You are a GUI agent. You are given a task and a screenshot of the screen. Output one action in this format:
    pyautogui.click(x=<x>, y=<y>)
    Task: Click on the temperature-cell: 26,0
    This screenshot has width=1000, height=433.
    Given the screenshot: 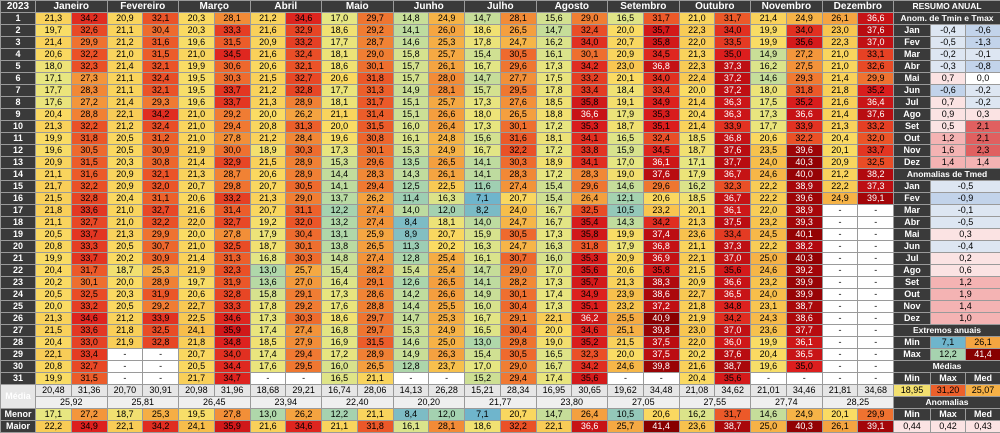 What is the action you would take?
    pyautogui.click(x=447, y=31)
    